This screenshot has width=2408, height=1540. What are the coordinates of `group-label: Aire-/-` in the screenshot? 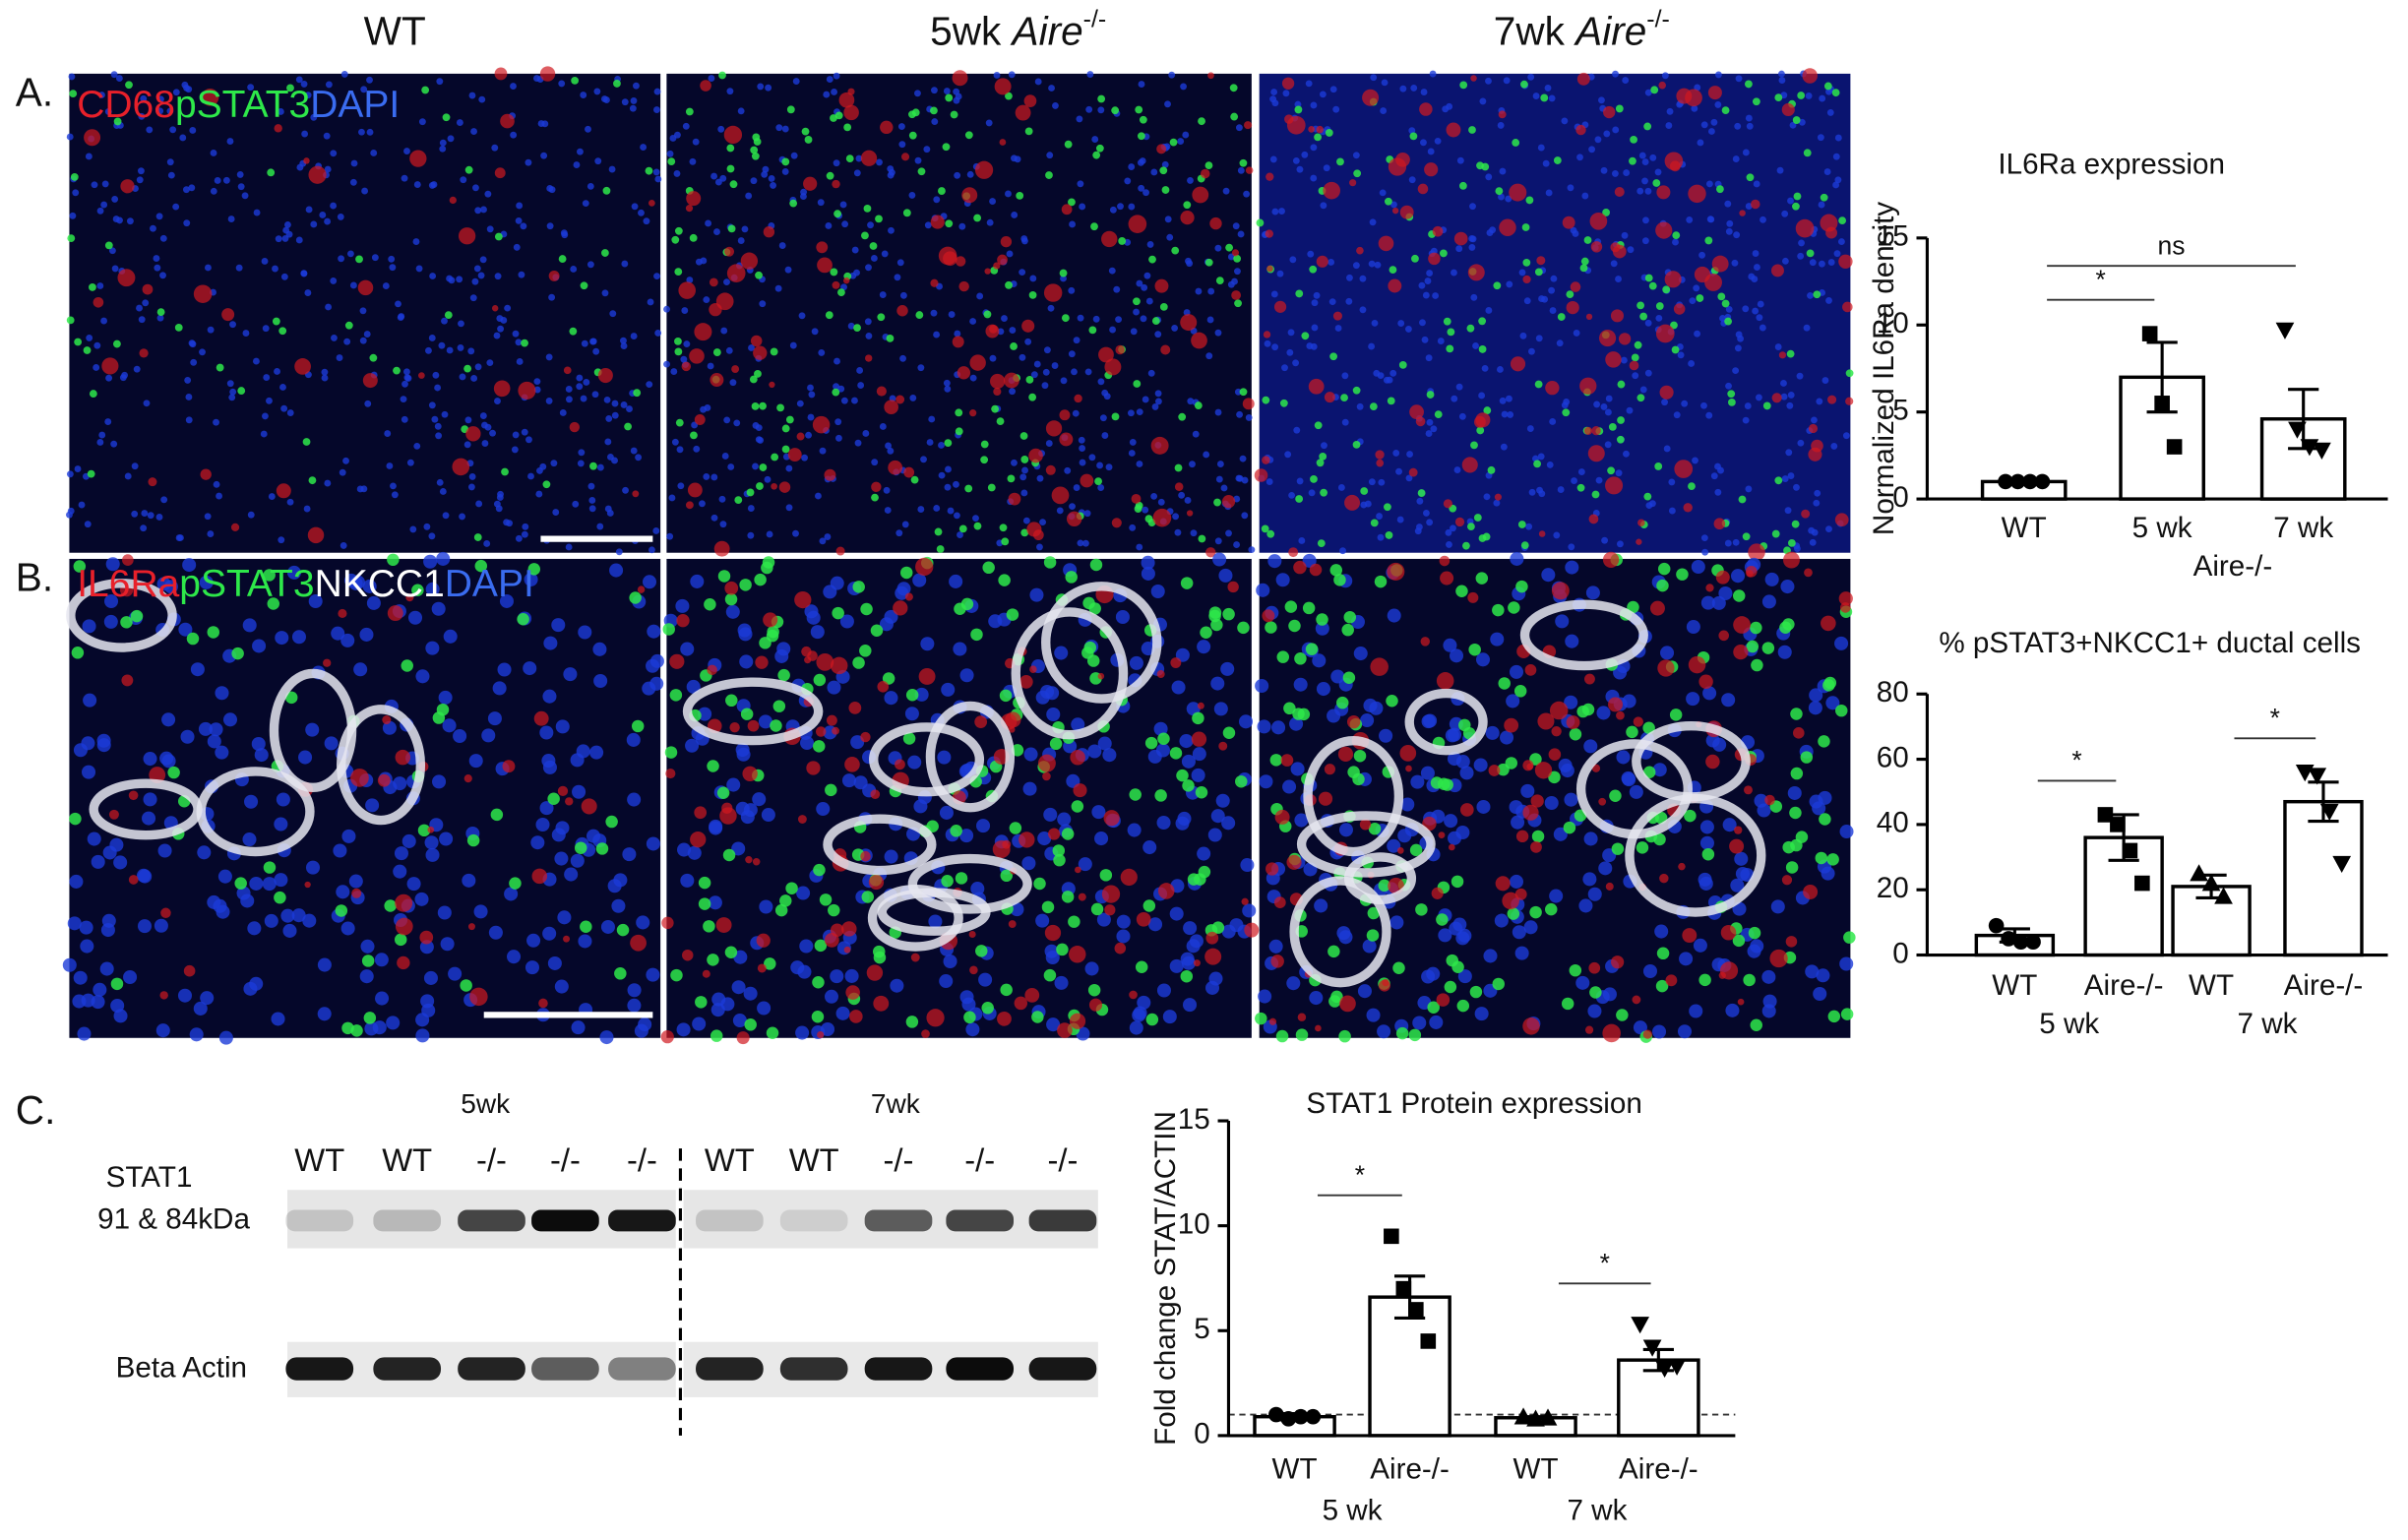 It's located at (2233, 566).